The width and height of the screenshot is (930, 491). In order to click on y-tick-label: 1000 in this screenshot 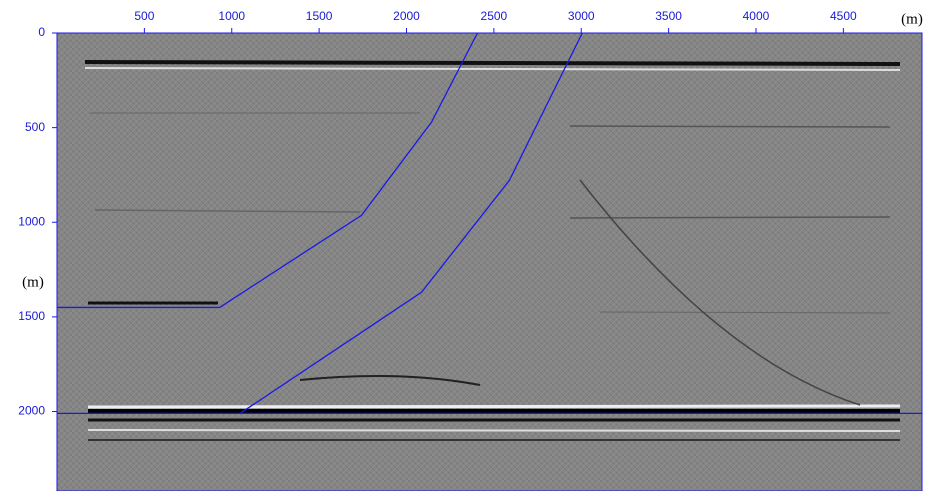, I will do `click(31, 221)`.